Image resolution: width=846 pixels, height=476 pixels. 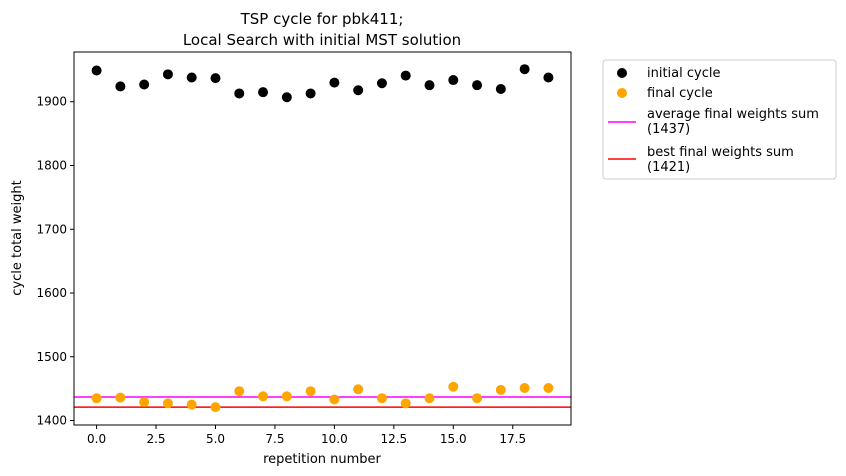 I want to click on chart-title-line2: Local Search with initial MST solution, so click(x=322, y=40).